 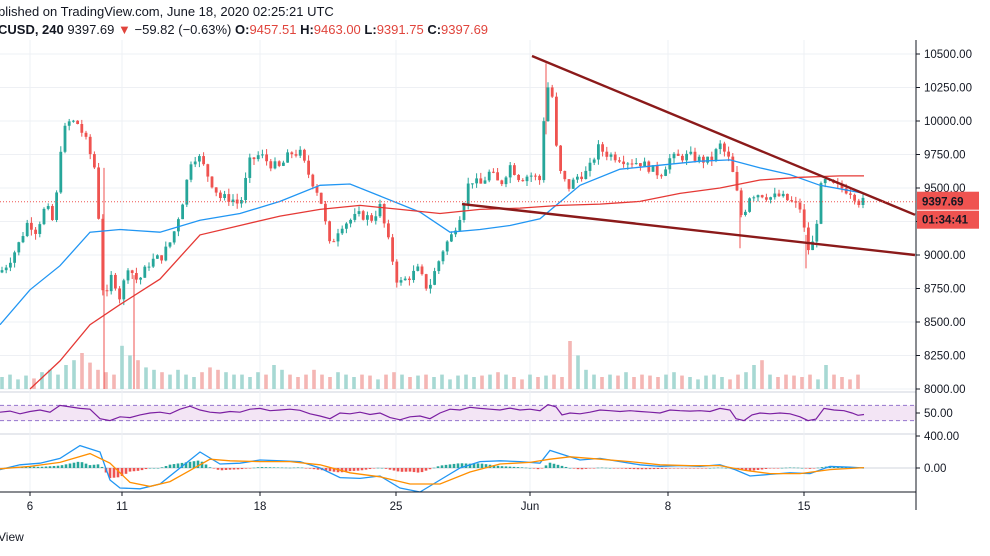 I want to click on high-label: H:, so click(x=307, y=29).